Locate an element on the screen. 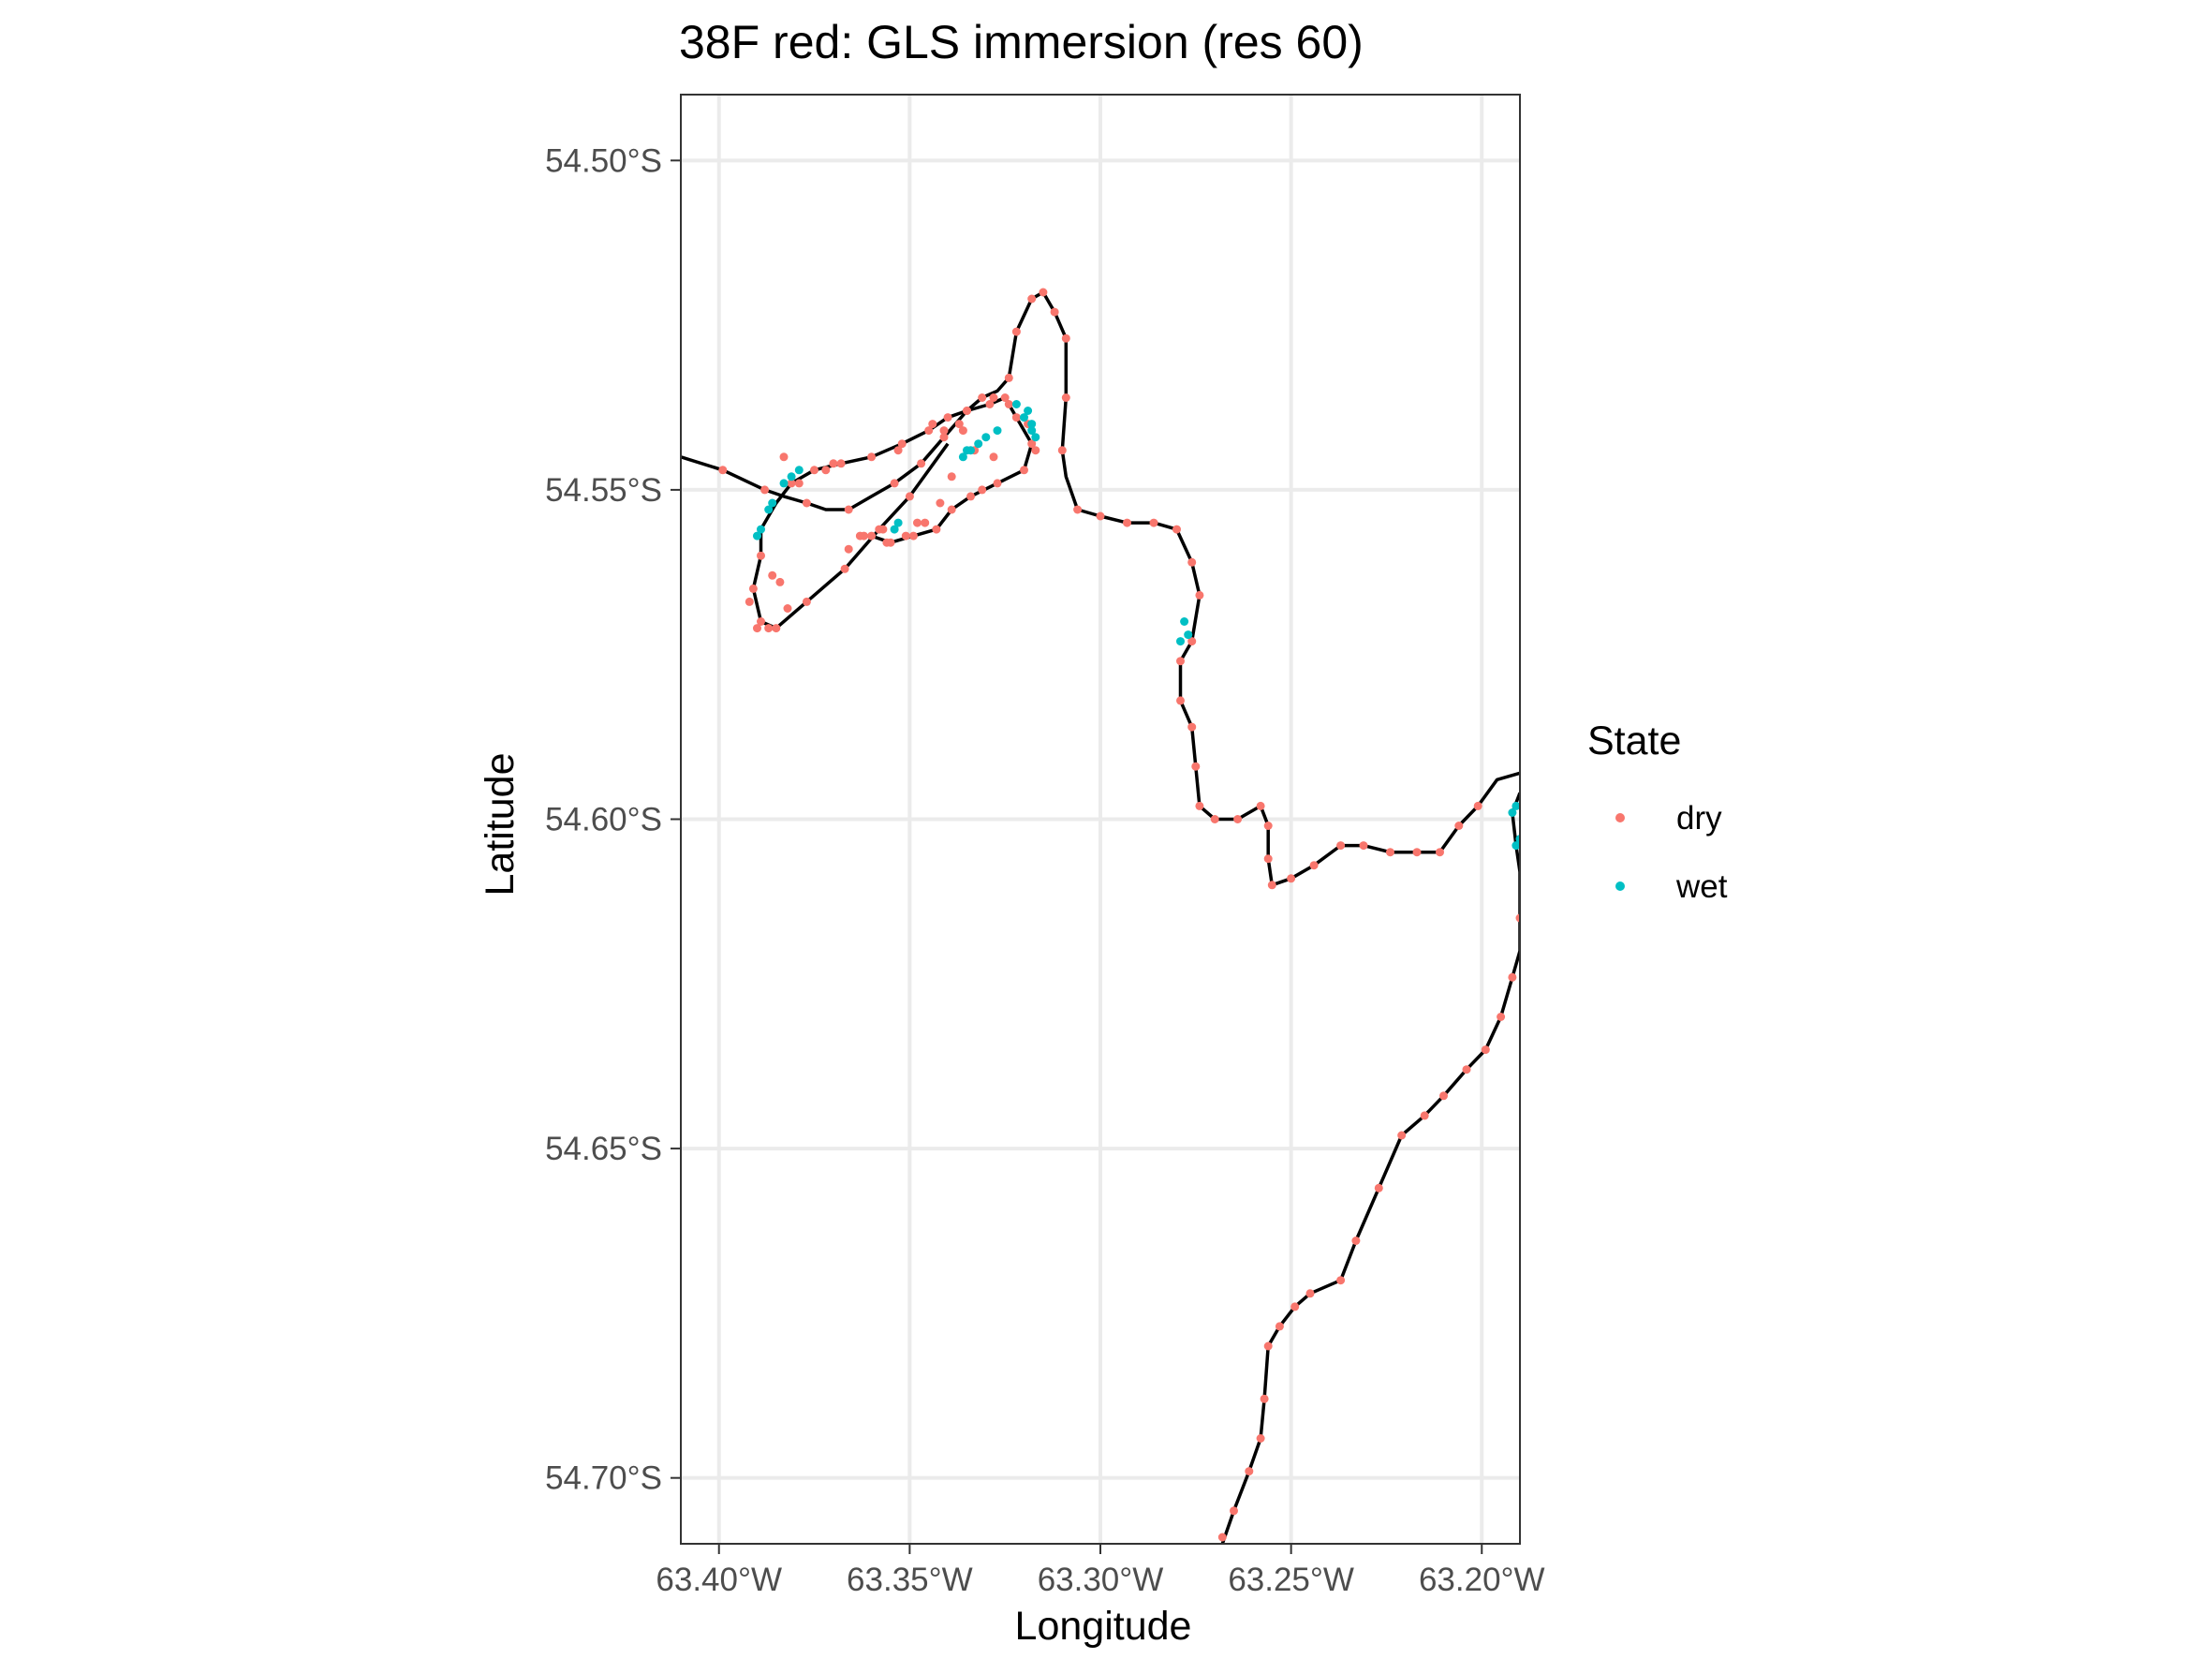 The height and width of the screenshot is (1659, 2212). x-axis: 63.40°W 63.35°W 63.30°W 63.25°W 63.20°W is located at coordinates (1101, 1571).